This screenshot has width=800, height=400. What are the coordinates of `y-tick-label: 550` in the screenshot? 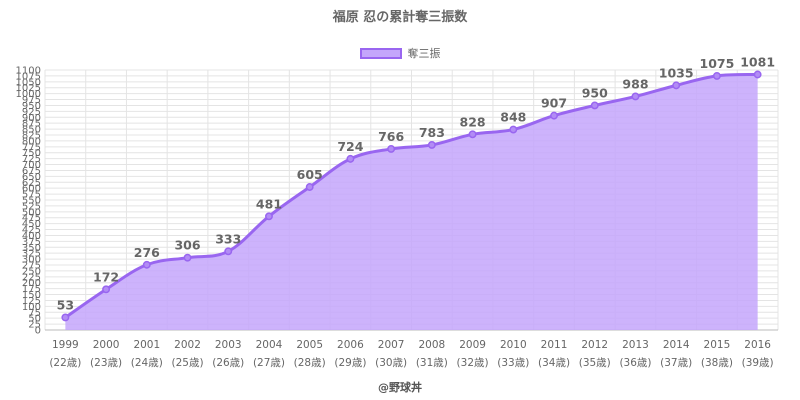 It's located at (31, 201).